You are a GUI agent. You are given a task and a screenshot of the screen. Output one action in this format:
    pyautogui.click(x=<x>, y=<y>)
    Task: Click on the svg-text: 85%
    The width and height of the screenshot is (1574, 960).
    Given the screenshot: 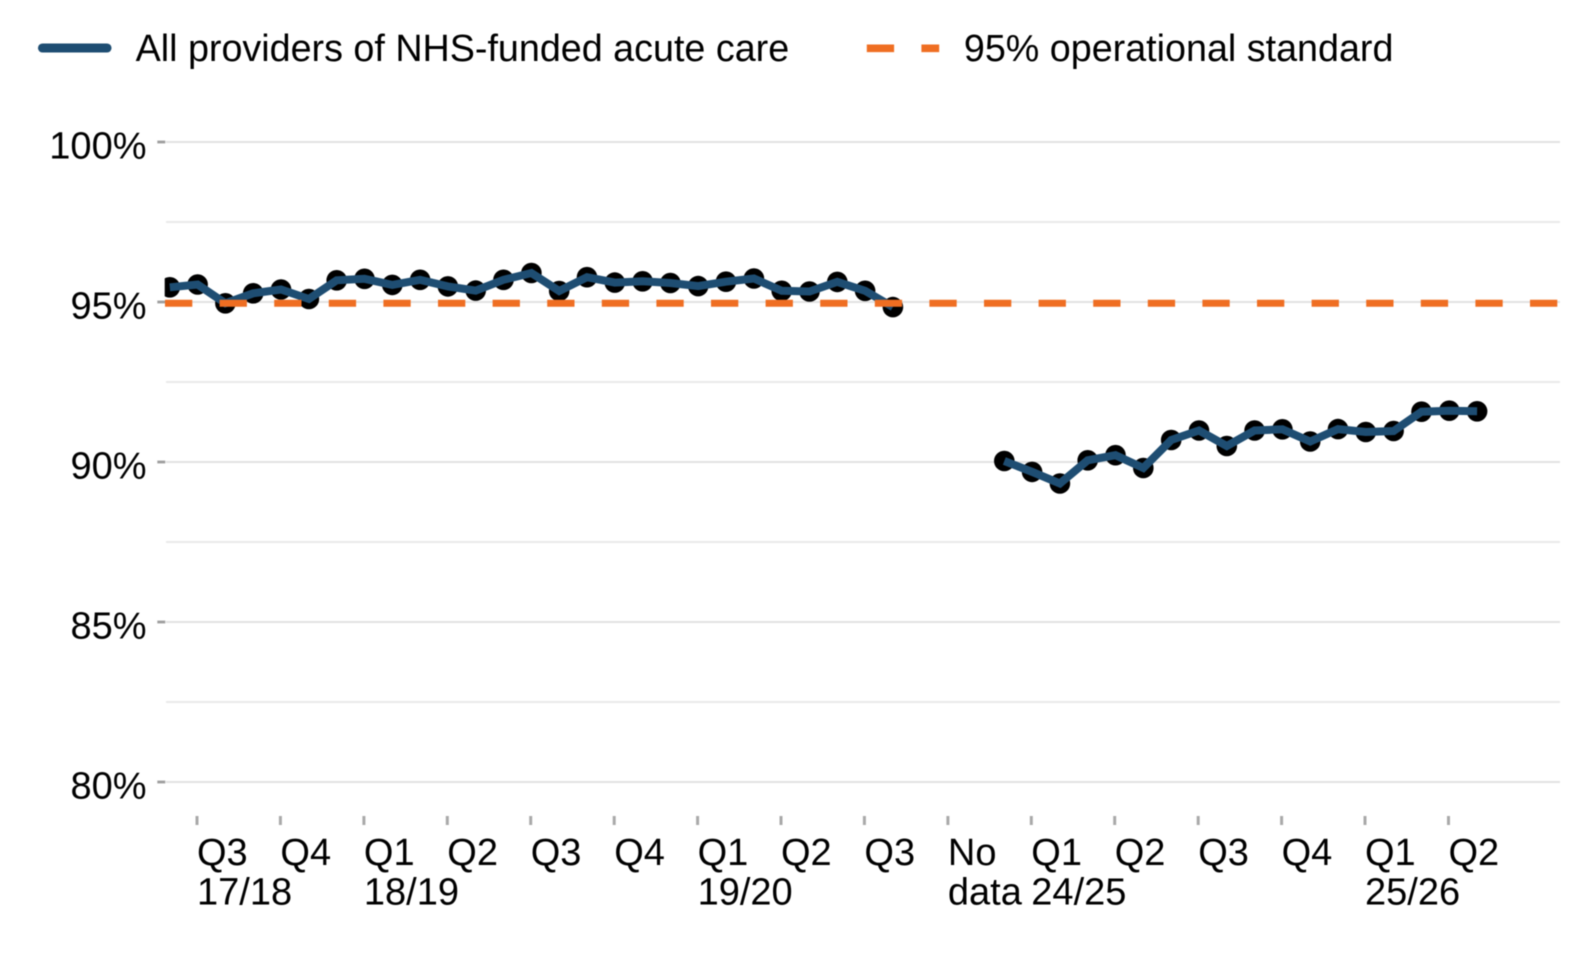 What is the action you would take?
    pyautogui.click(x=108, y=627)
    